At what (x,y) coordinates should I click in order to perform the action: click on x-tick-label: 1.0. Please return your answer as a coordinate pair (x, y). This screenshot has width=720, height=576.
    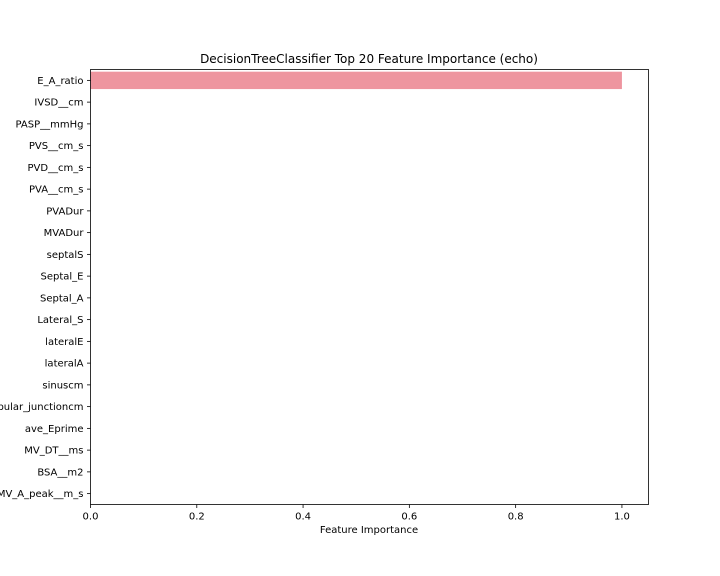
    Looking at the image, I should click on (622, 517).